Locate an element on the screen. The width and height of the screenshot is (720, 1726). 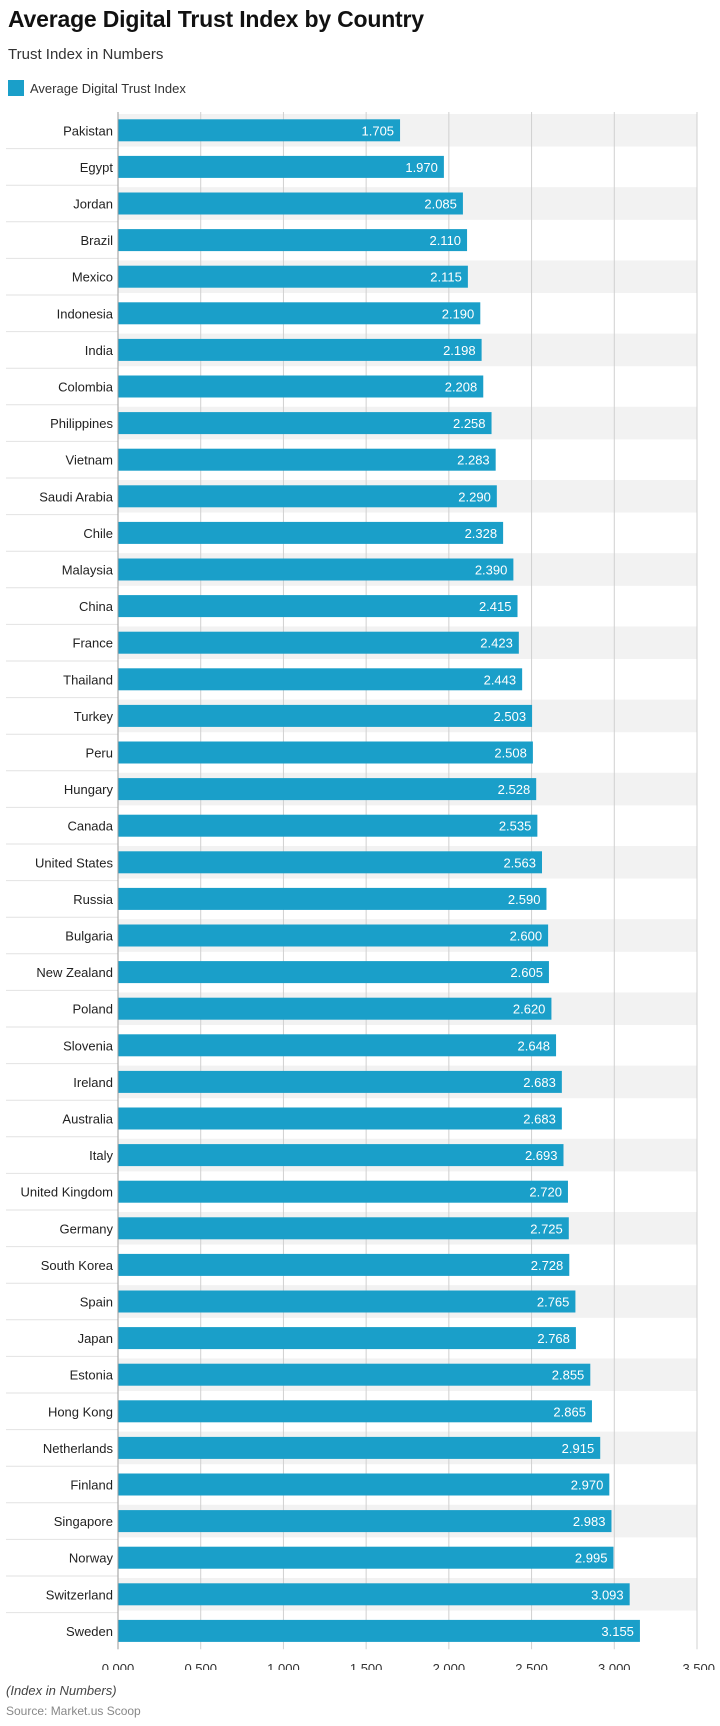
category-label: Russia is located at coordinates (93, 899).